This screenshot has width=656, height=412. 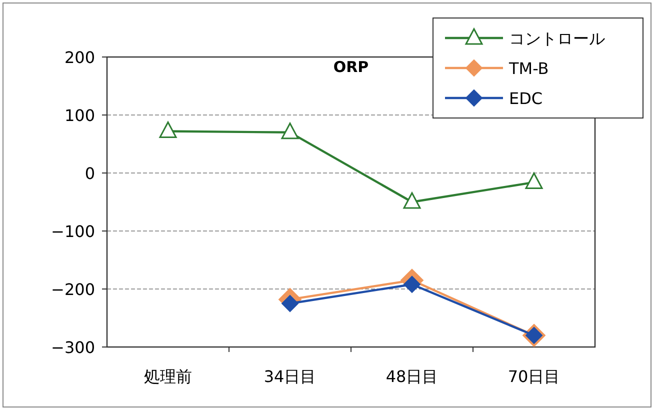 I want to click on x-tick-label: 34日目, so click(x=290, y=376).